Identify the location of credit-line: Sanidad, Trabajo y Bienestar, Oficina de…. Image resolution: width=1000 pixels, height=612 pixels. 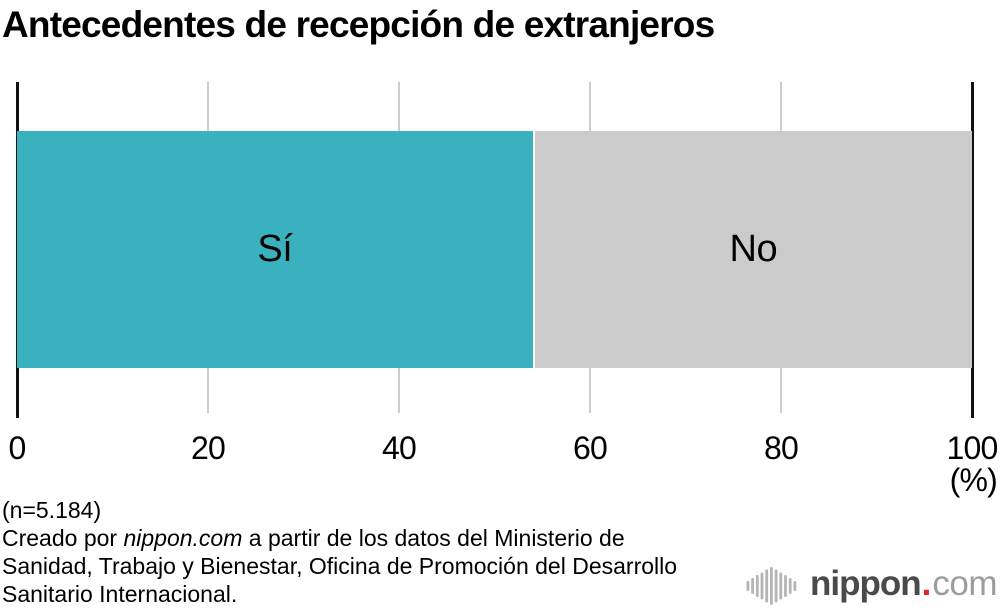
(340, 566).